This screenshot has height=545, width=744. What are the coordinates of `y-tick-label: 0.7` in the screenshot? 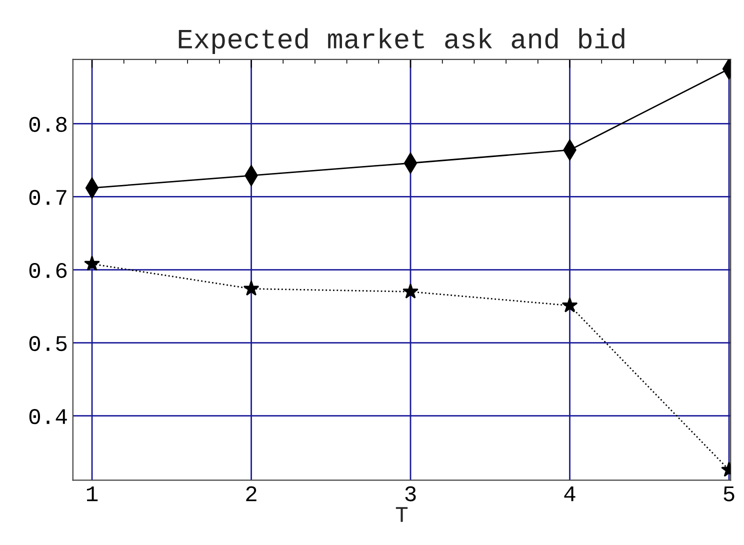 It's located at (47, 197).